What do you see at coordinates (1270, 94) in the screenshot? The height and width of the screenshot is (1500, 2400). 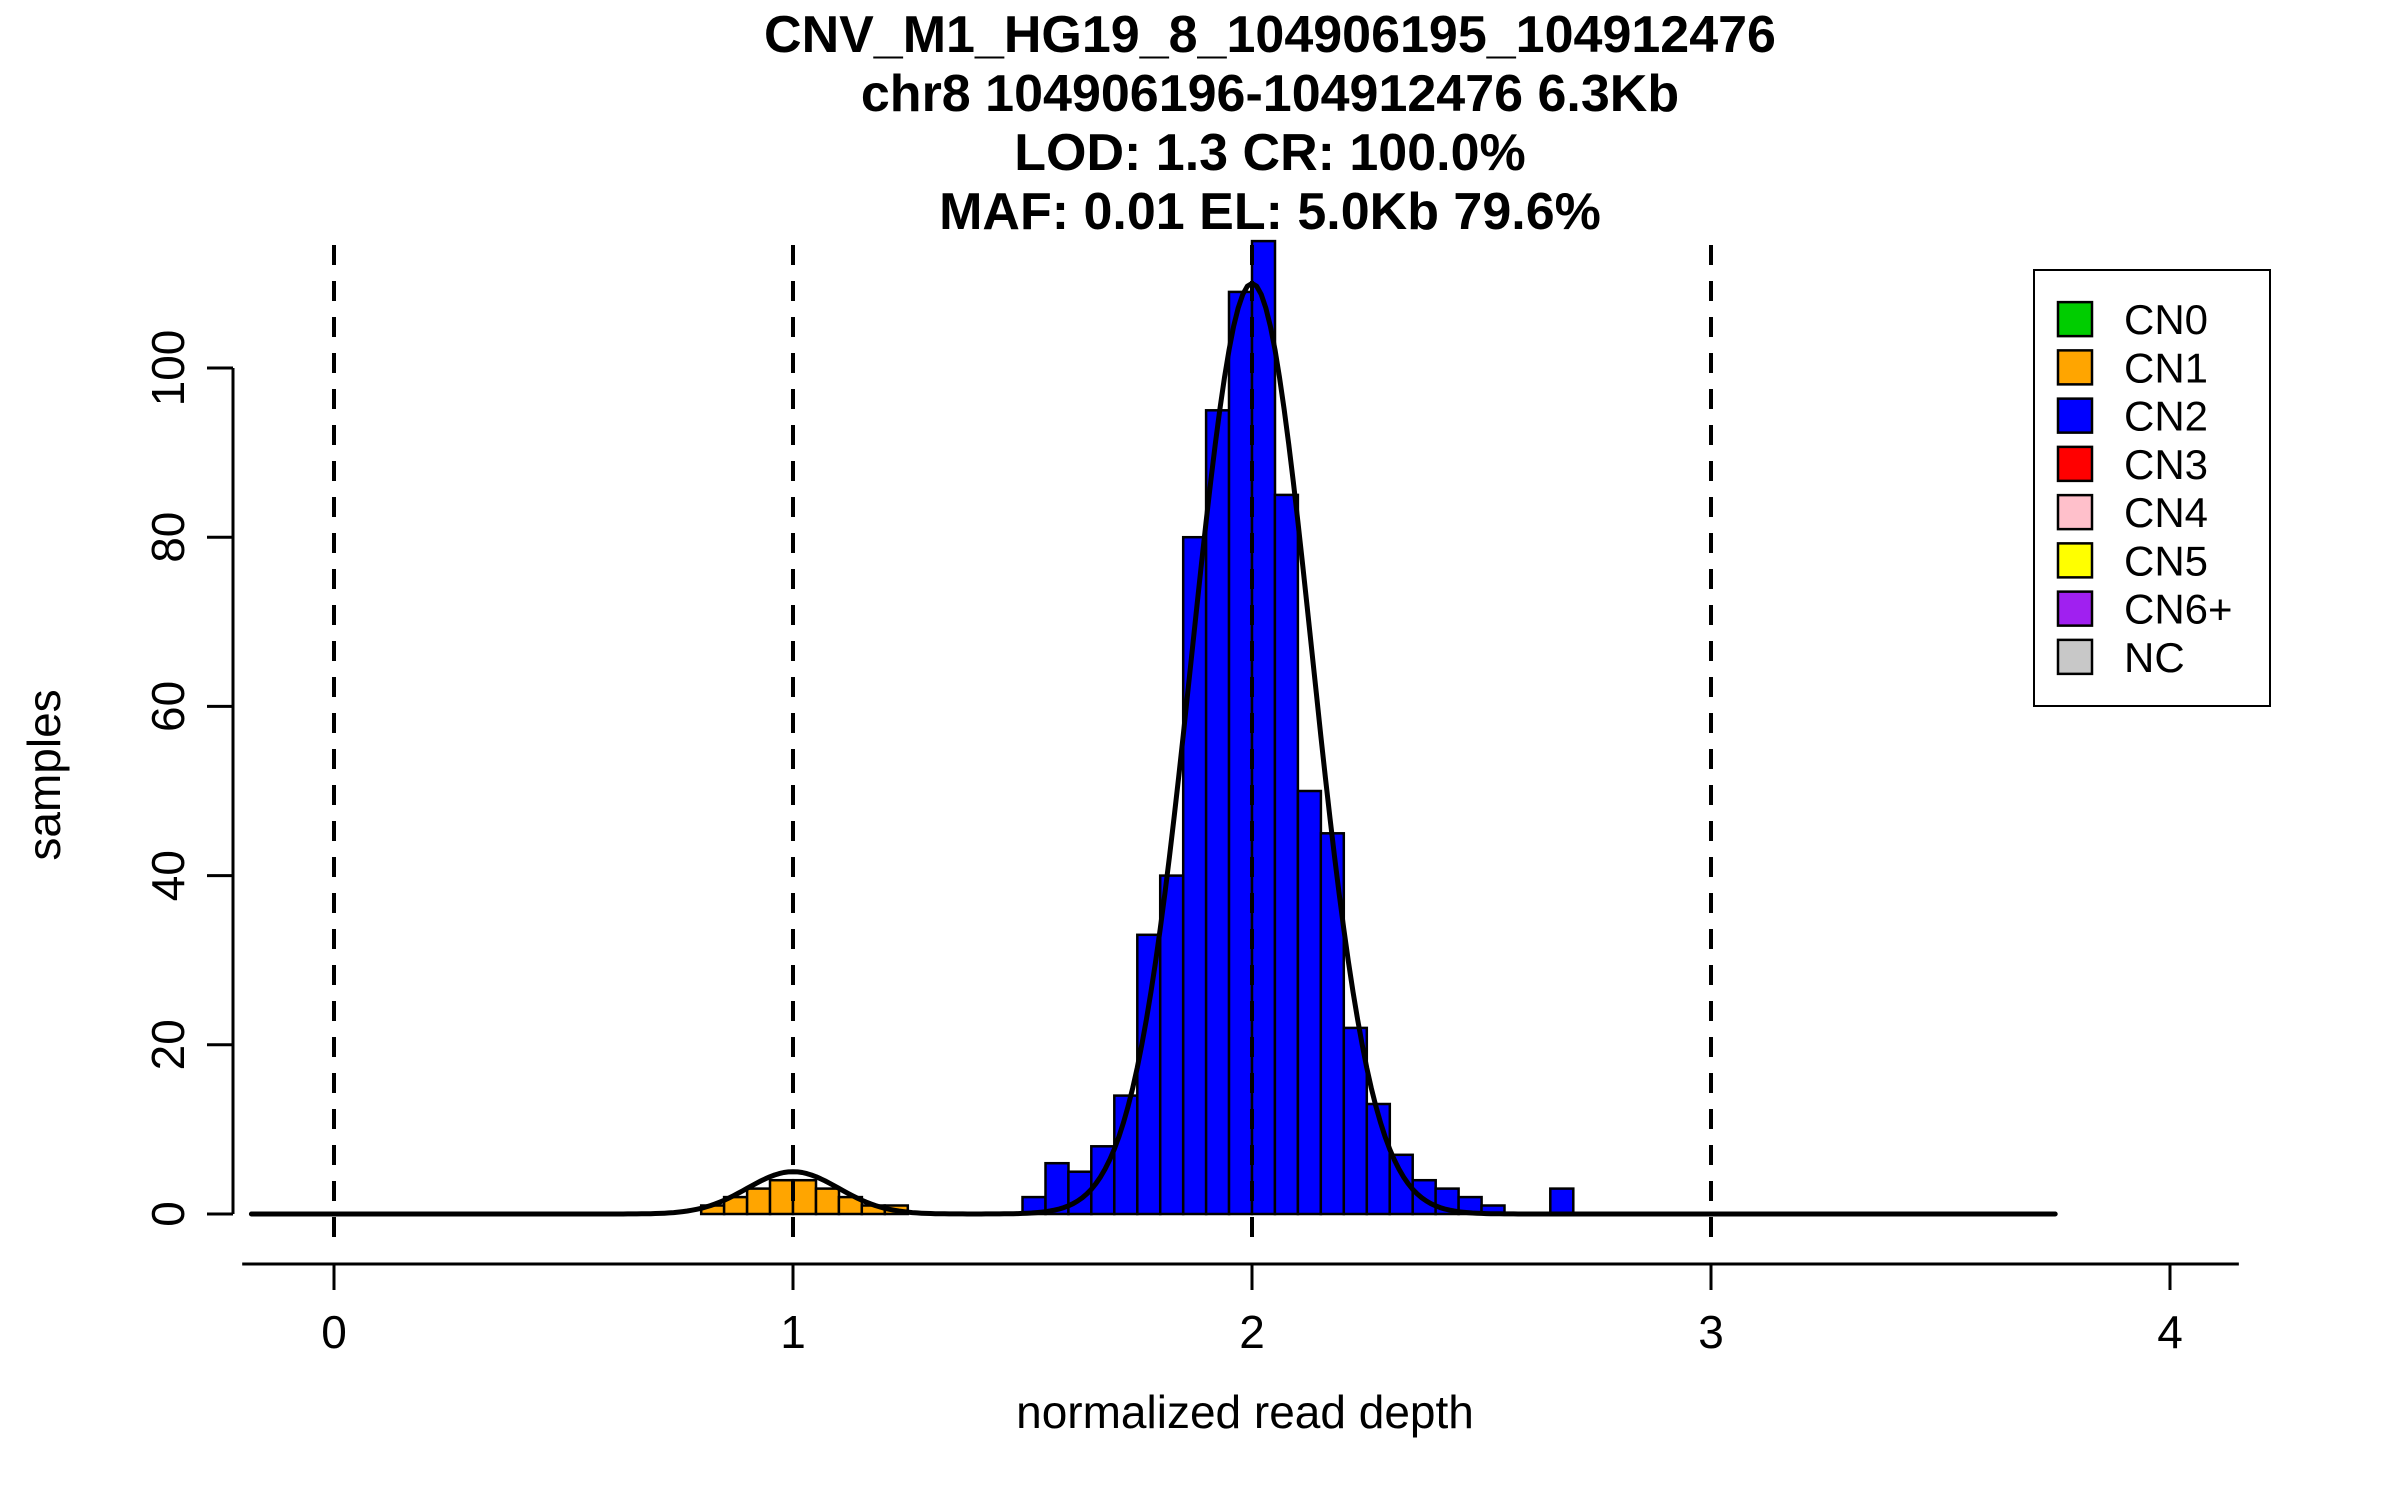 I see `chart-title-line-2: chr8 104906196-104912476 6.3Kb` at bounding box center [1270, 94].